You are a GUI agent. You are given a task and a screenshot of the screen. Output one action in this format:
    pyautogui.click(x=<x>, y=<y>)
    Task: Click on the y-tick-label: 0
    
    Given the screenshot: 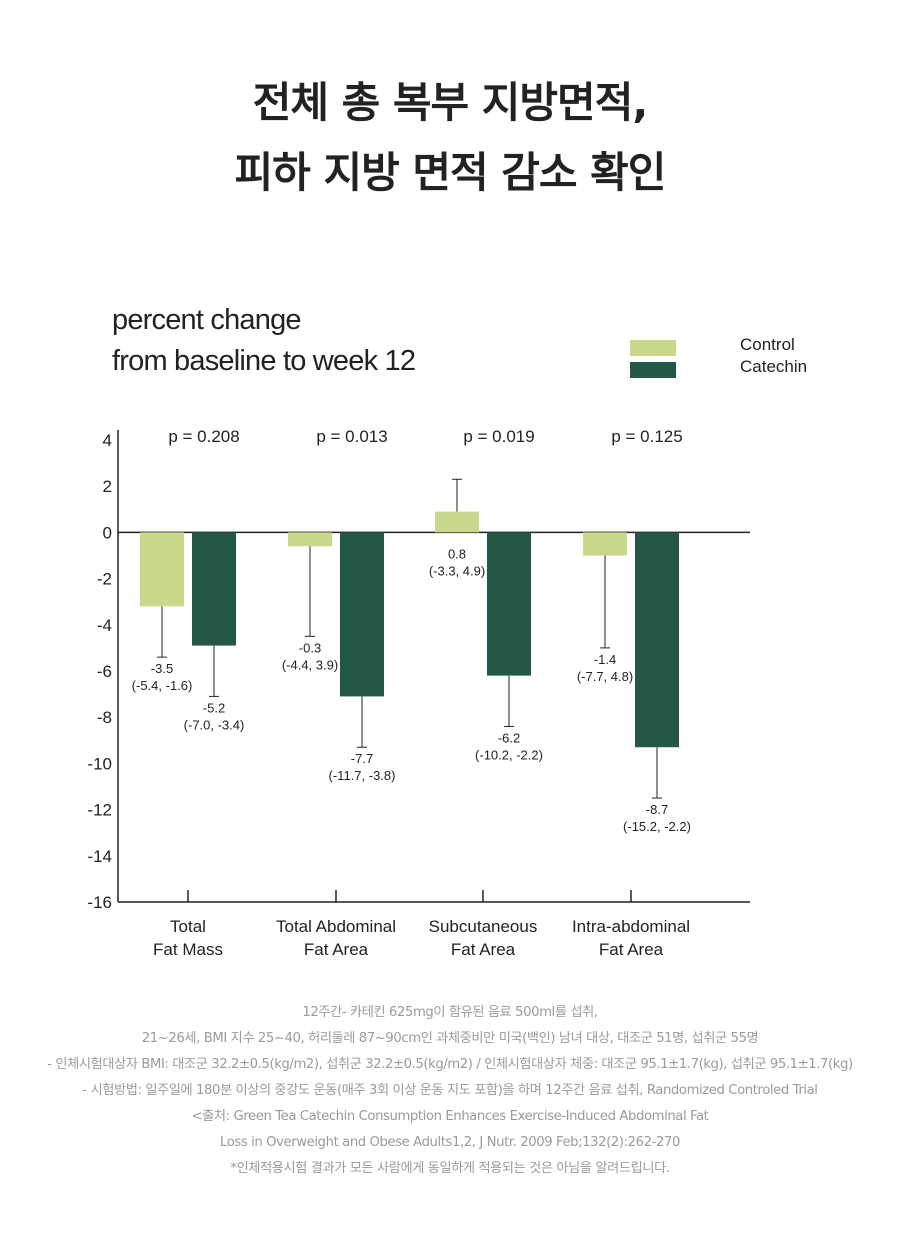 What is the action you would take?
    pyautogui.click(x=107, y=532)
    